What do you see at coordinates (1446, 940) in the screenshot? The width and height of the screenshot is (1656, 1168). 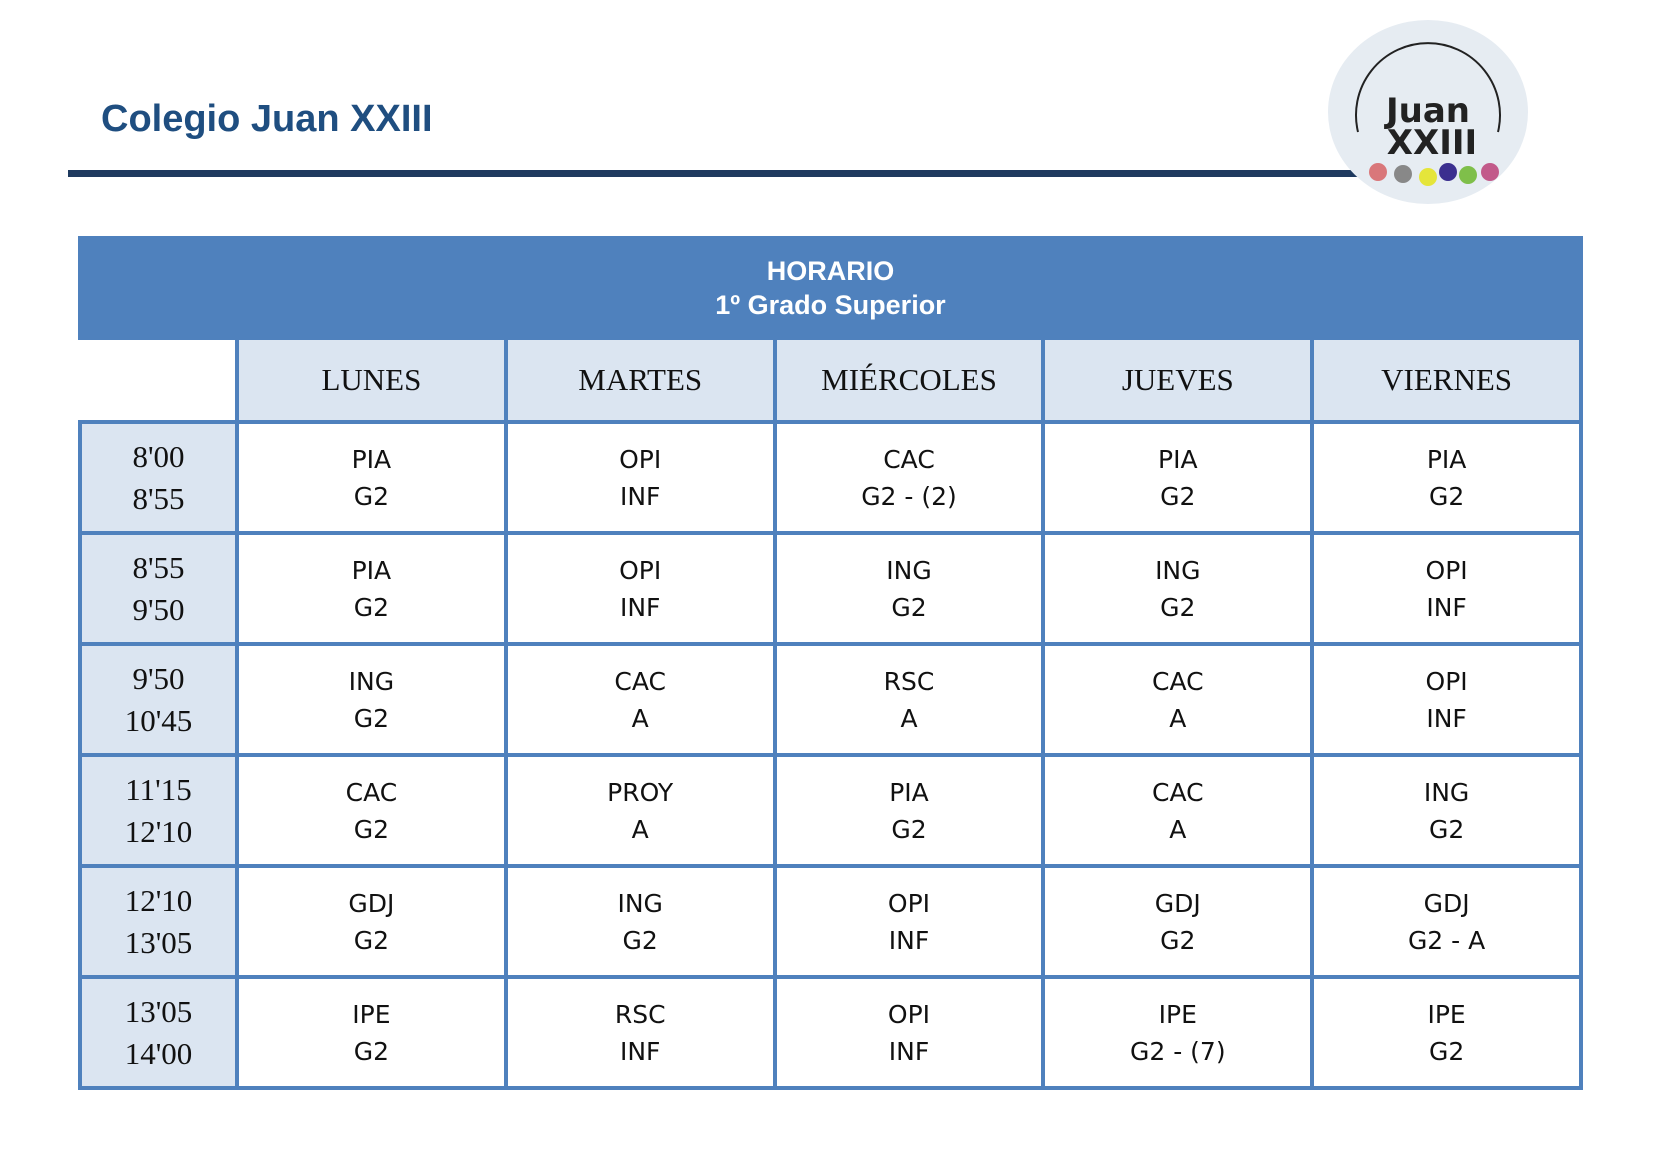 I see `group: G2 - A` at bounding box center [1446, 940].